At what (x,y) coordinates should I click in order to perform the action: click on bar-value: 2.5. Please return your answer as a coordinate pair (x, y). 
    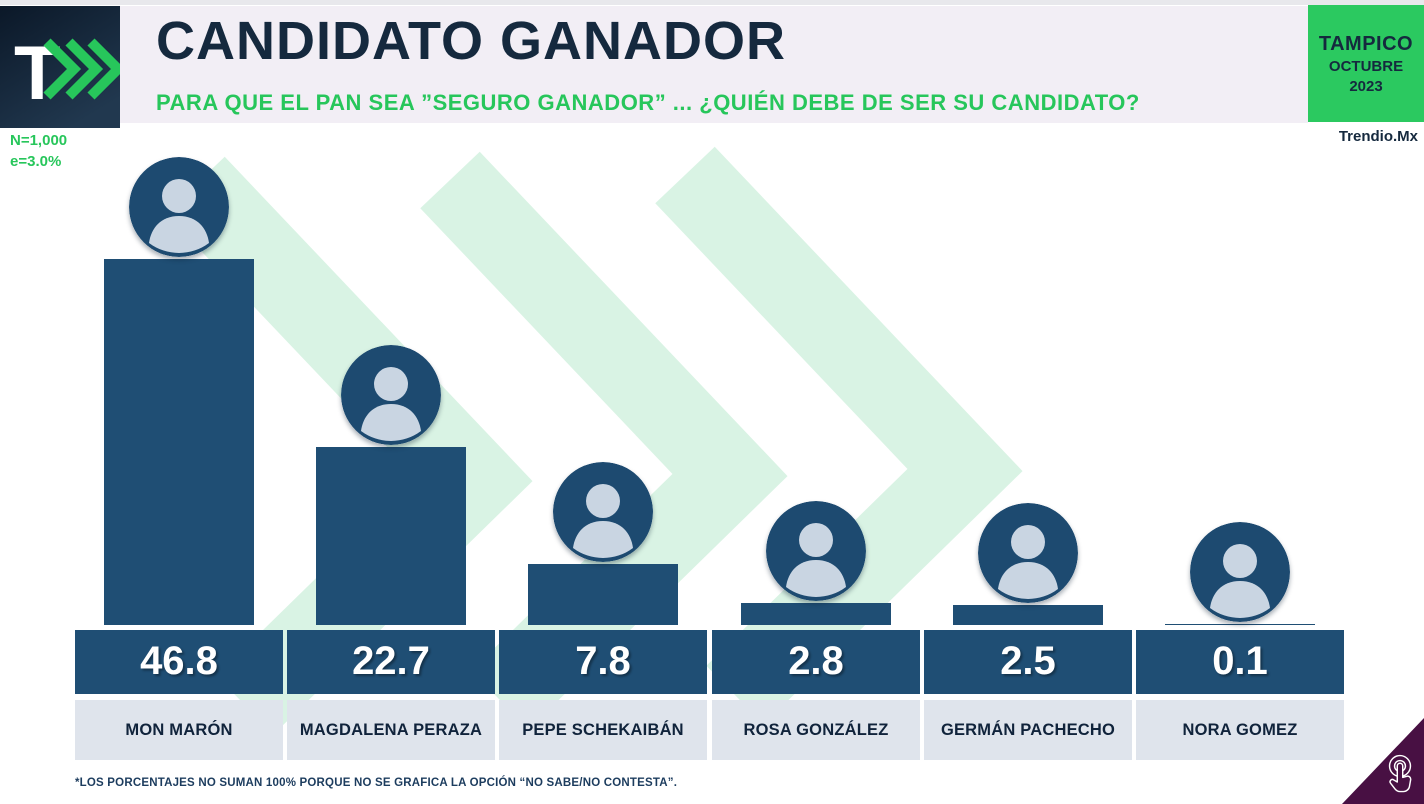
    Looking at the image, I should click on (1028, 662).